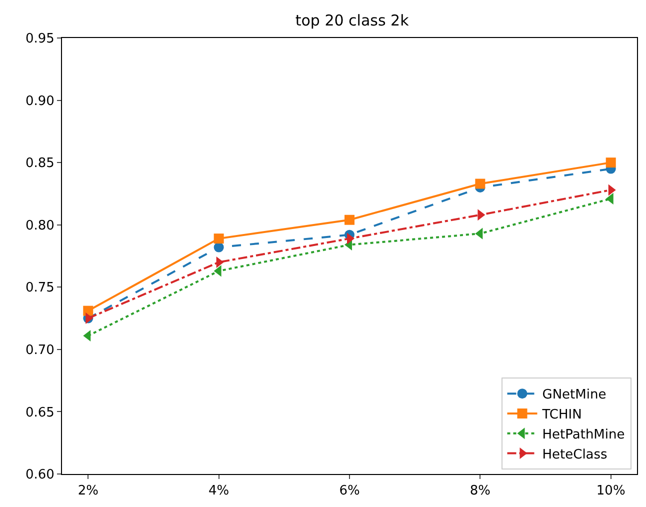 The width and height of the screenshot is (646, 507). I want to click on y-tick-label: 0.75, so click(39, 288).